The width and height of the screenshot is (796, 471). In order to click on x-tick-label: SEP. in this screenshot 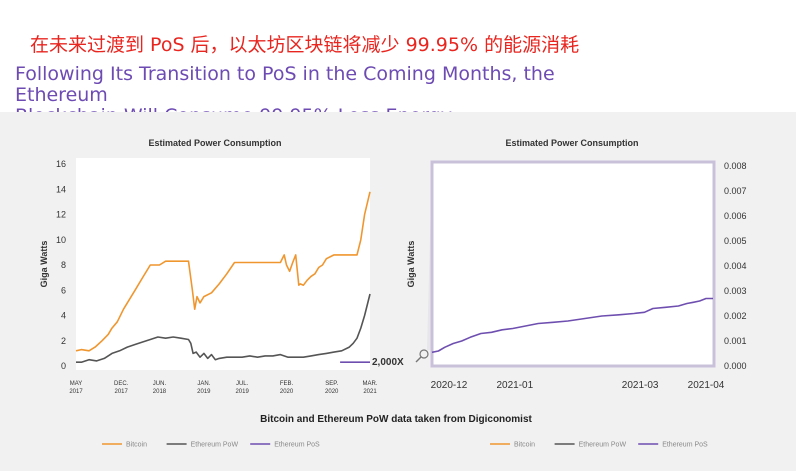, I will do `click(331, 384)`.